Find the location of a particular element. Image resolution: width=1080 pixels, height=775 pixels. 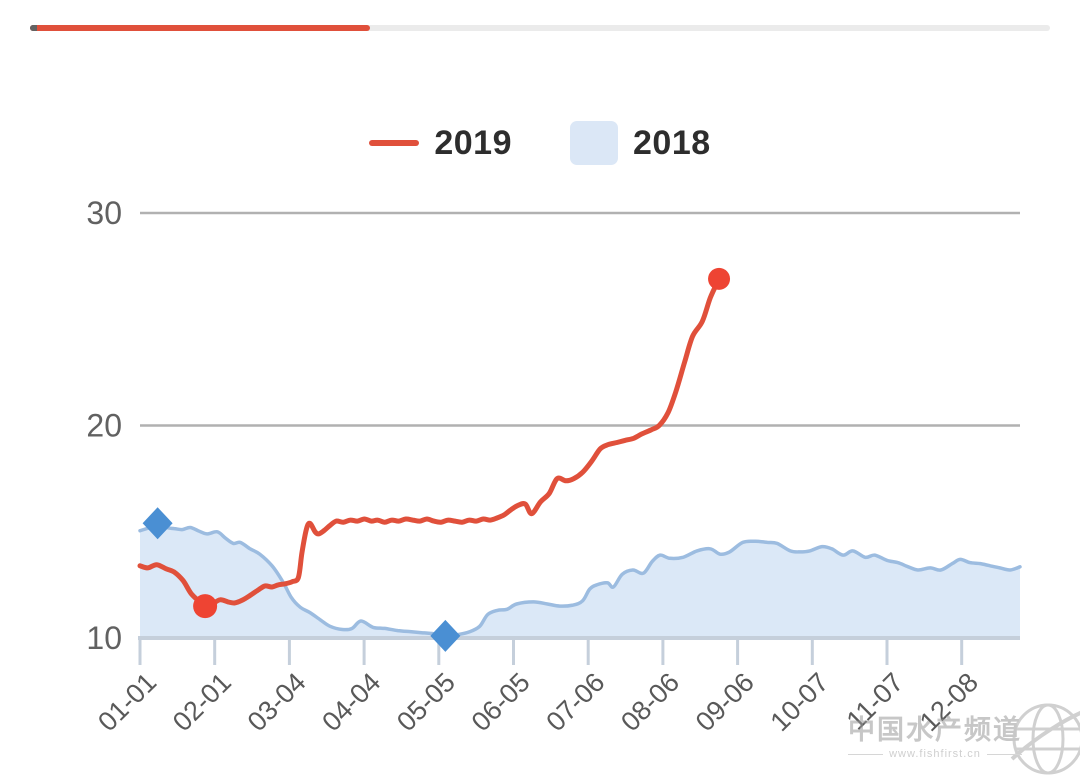

line-swatch-icon is located at coordinates (394, 143).